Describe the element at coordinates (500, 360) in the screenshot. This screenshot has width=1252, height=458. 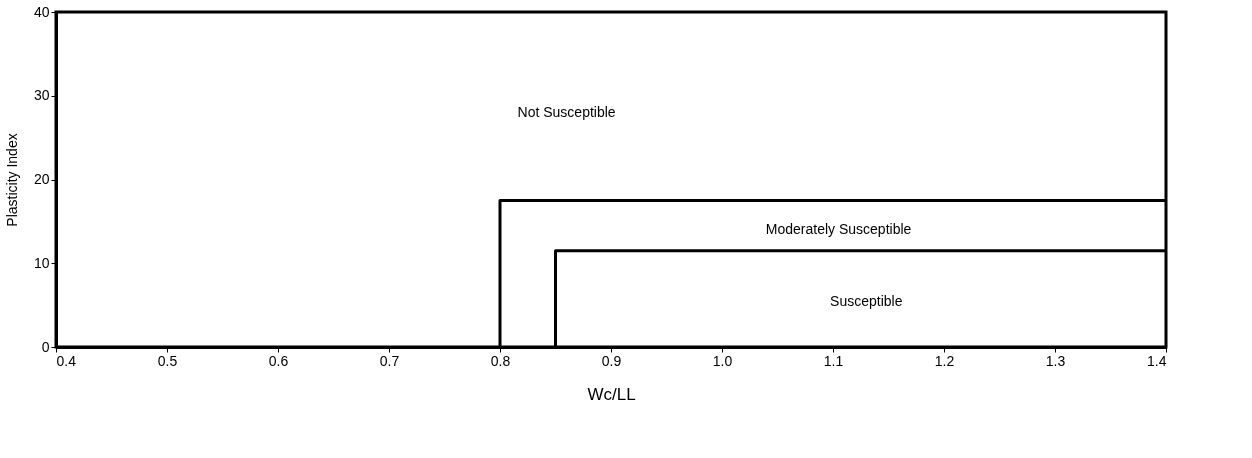
I see `x-tick-label: 0.8` at that location.